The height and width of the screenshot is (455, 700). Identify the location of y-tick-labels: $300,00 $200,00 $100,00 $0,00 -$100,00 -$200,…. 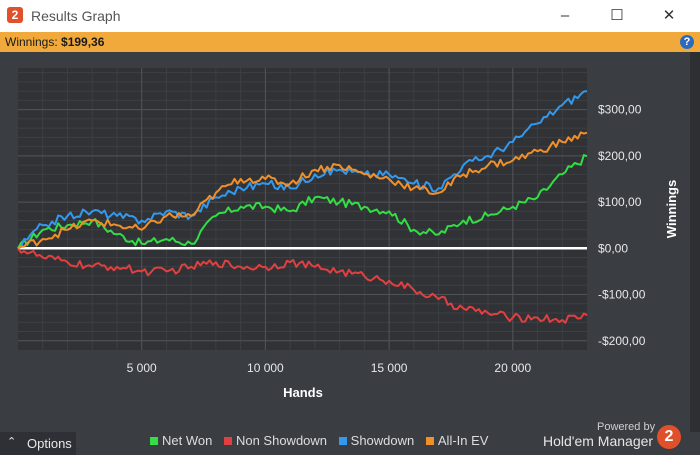
(622, 225).